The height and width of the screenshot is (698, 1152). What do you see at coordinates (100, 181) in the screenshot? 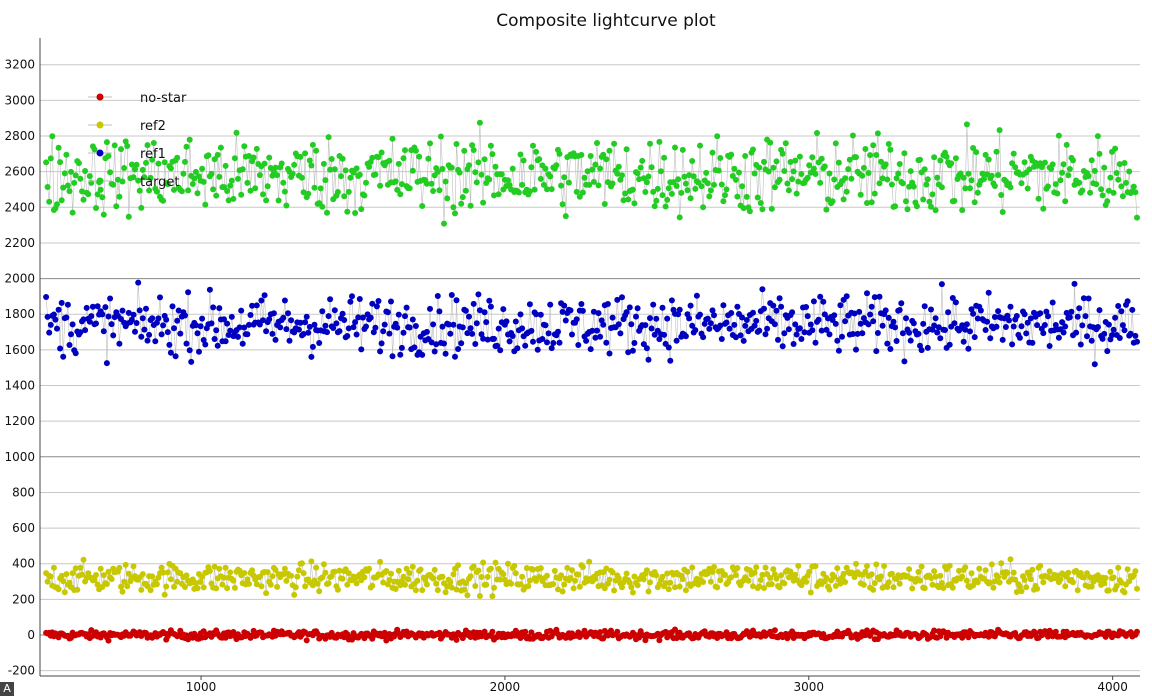
I see `legend-marker-target` at bounding box center [100, 181].